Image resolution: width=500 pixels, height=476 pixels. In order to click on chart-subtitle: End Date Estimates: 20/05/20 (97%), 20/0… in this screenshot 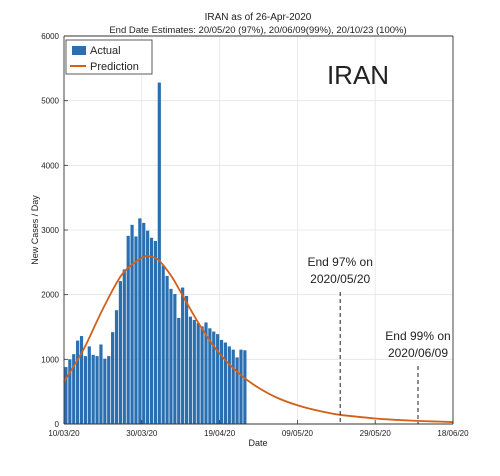, I will do `click(257, 30)`.